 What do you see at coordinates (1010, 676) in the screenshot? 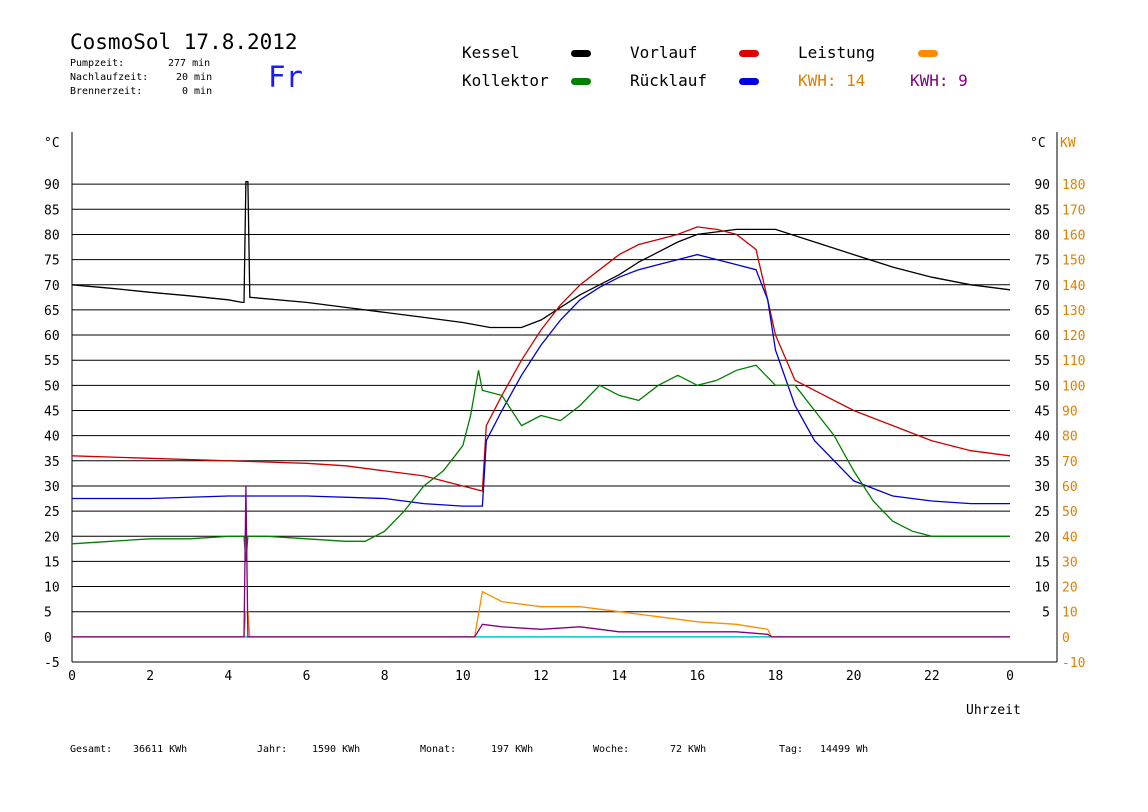
I see `x-tick-12: 0` at bounding box center [1010, 676].